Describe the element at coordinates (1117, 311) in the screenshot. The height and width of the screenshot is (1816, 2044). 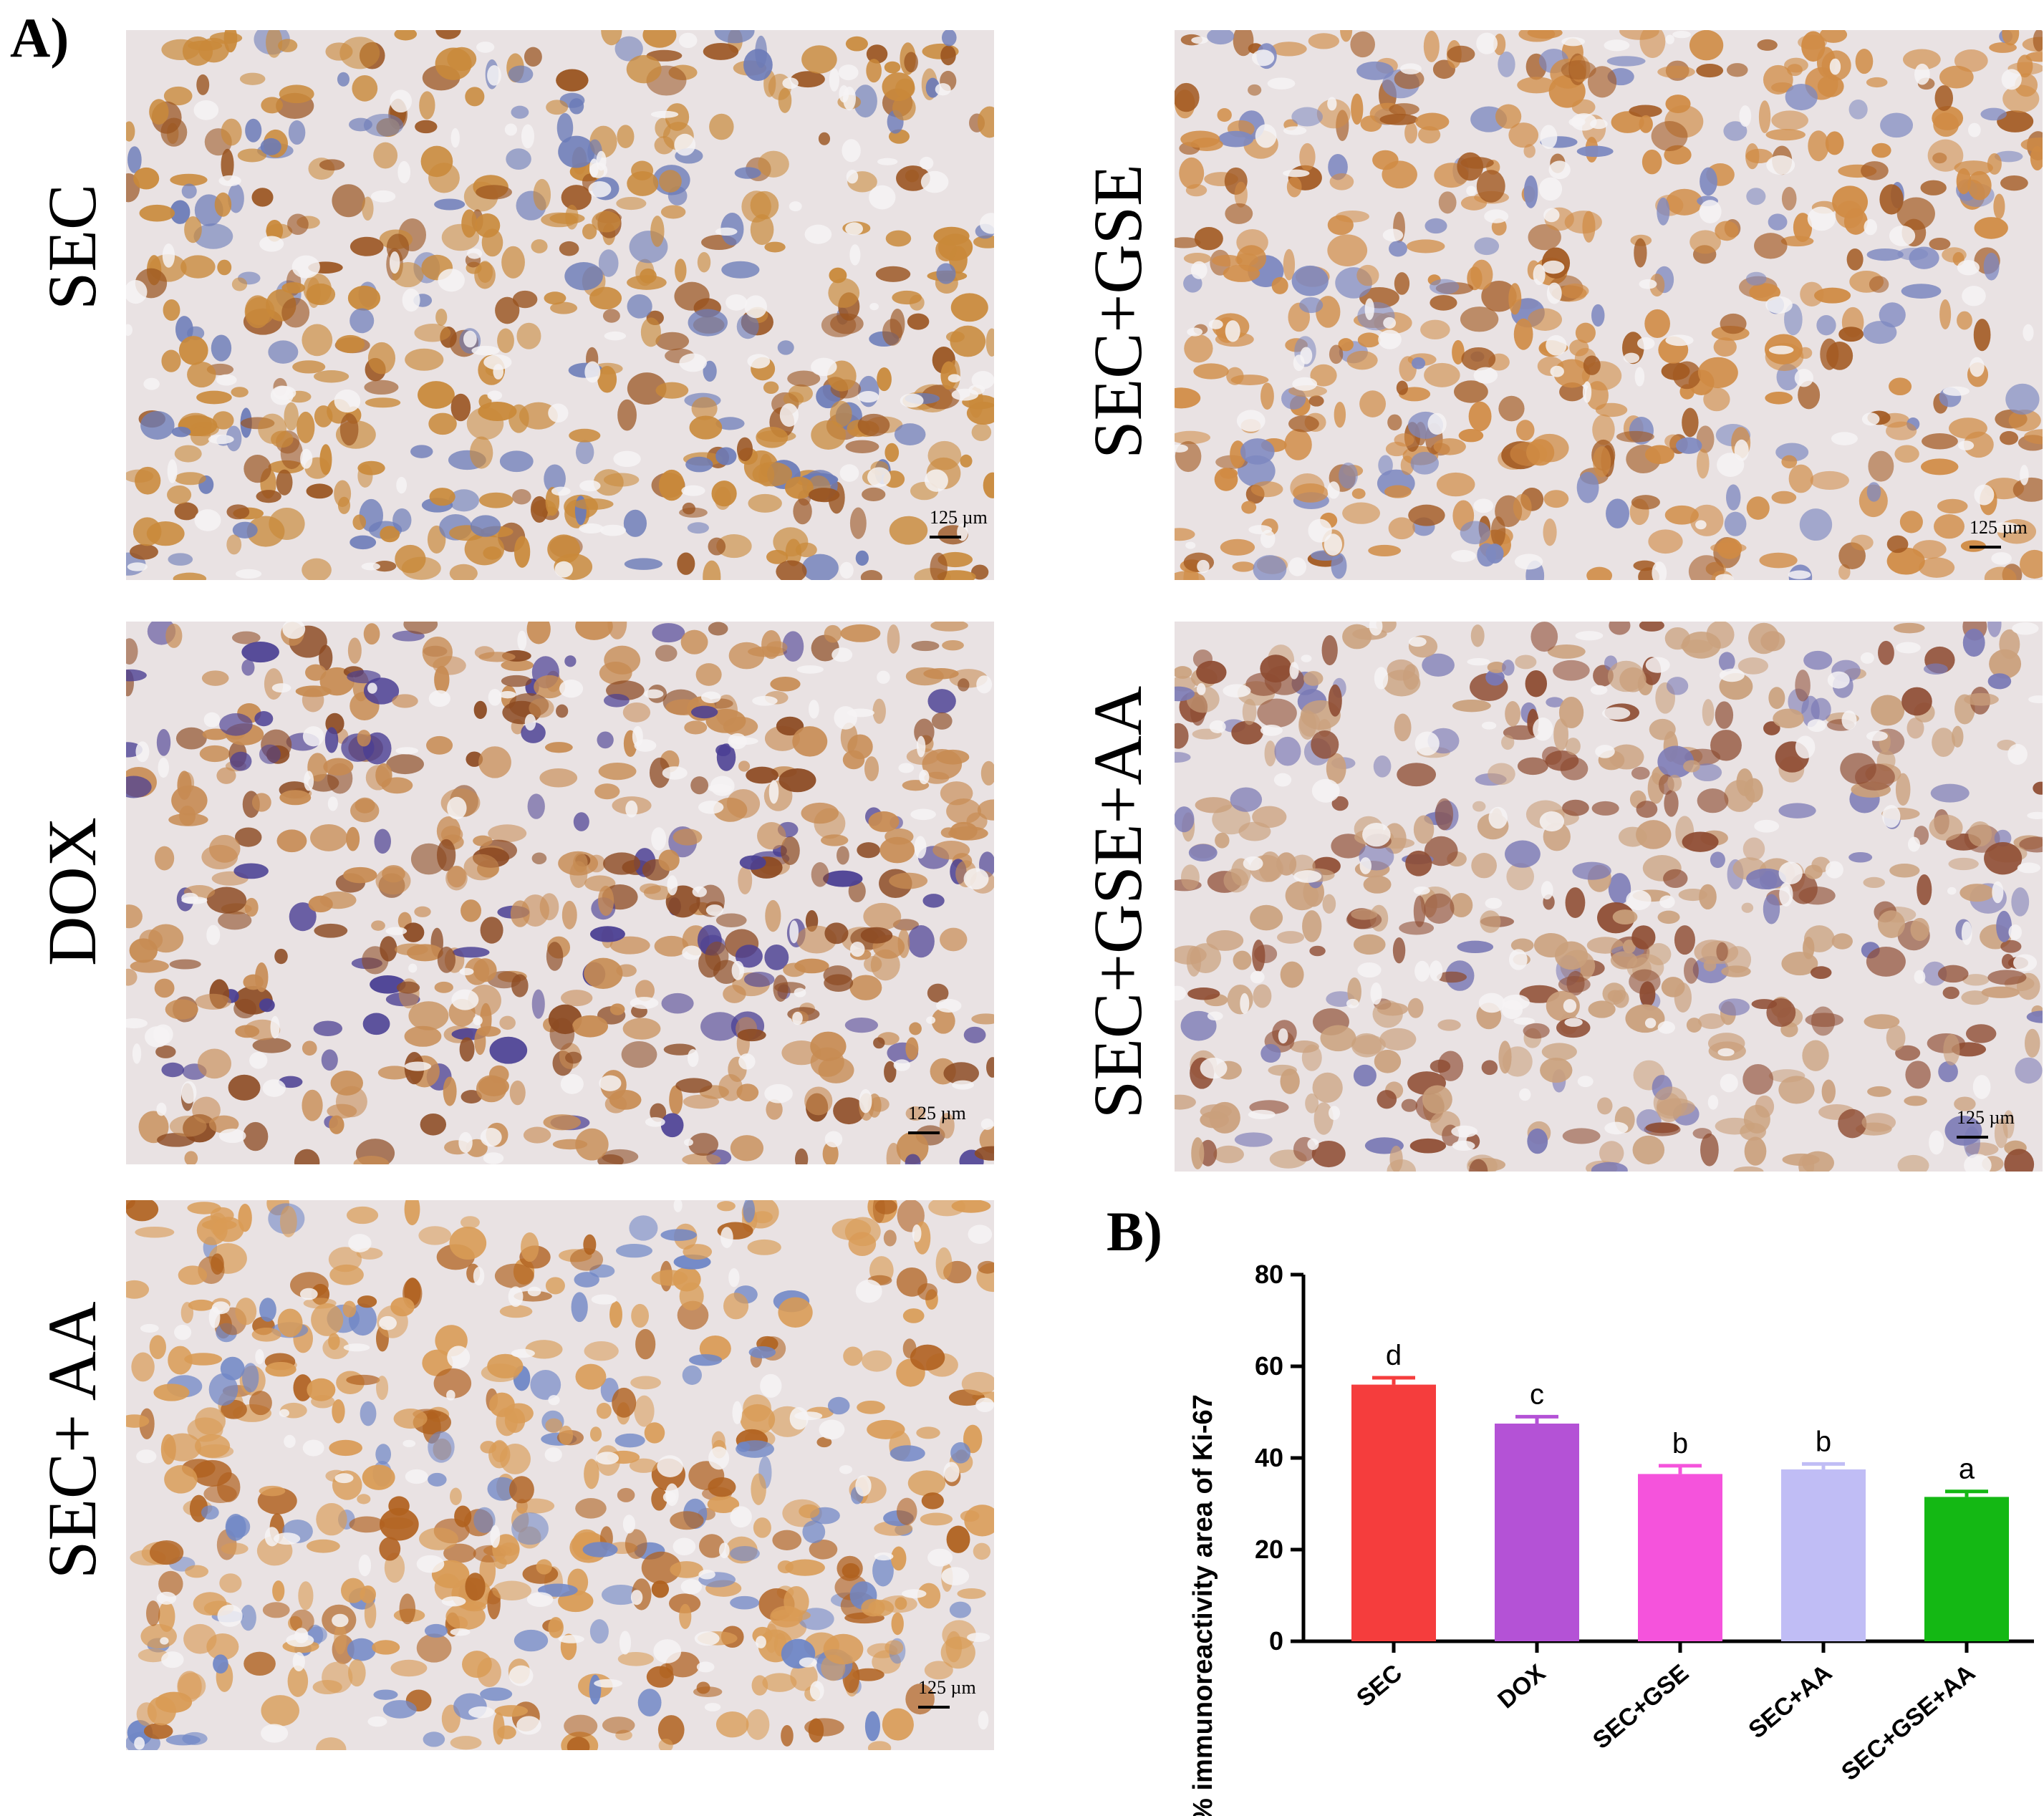
I see `row-label-sec-gse: SEC+GSE` at that location.